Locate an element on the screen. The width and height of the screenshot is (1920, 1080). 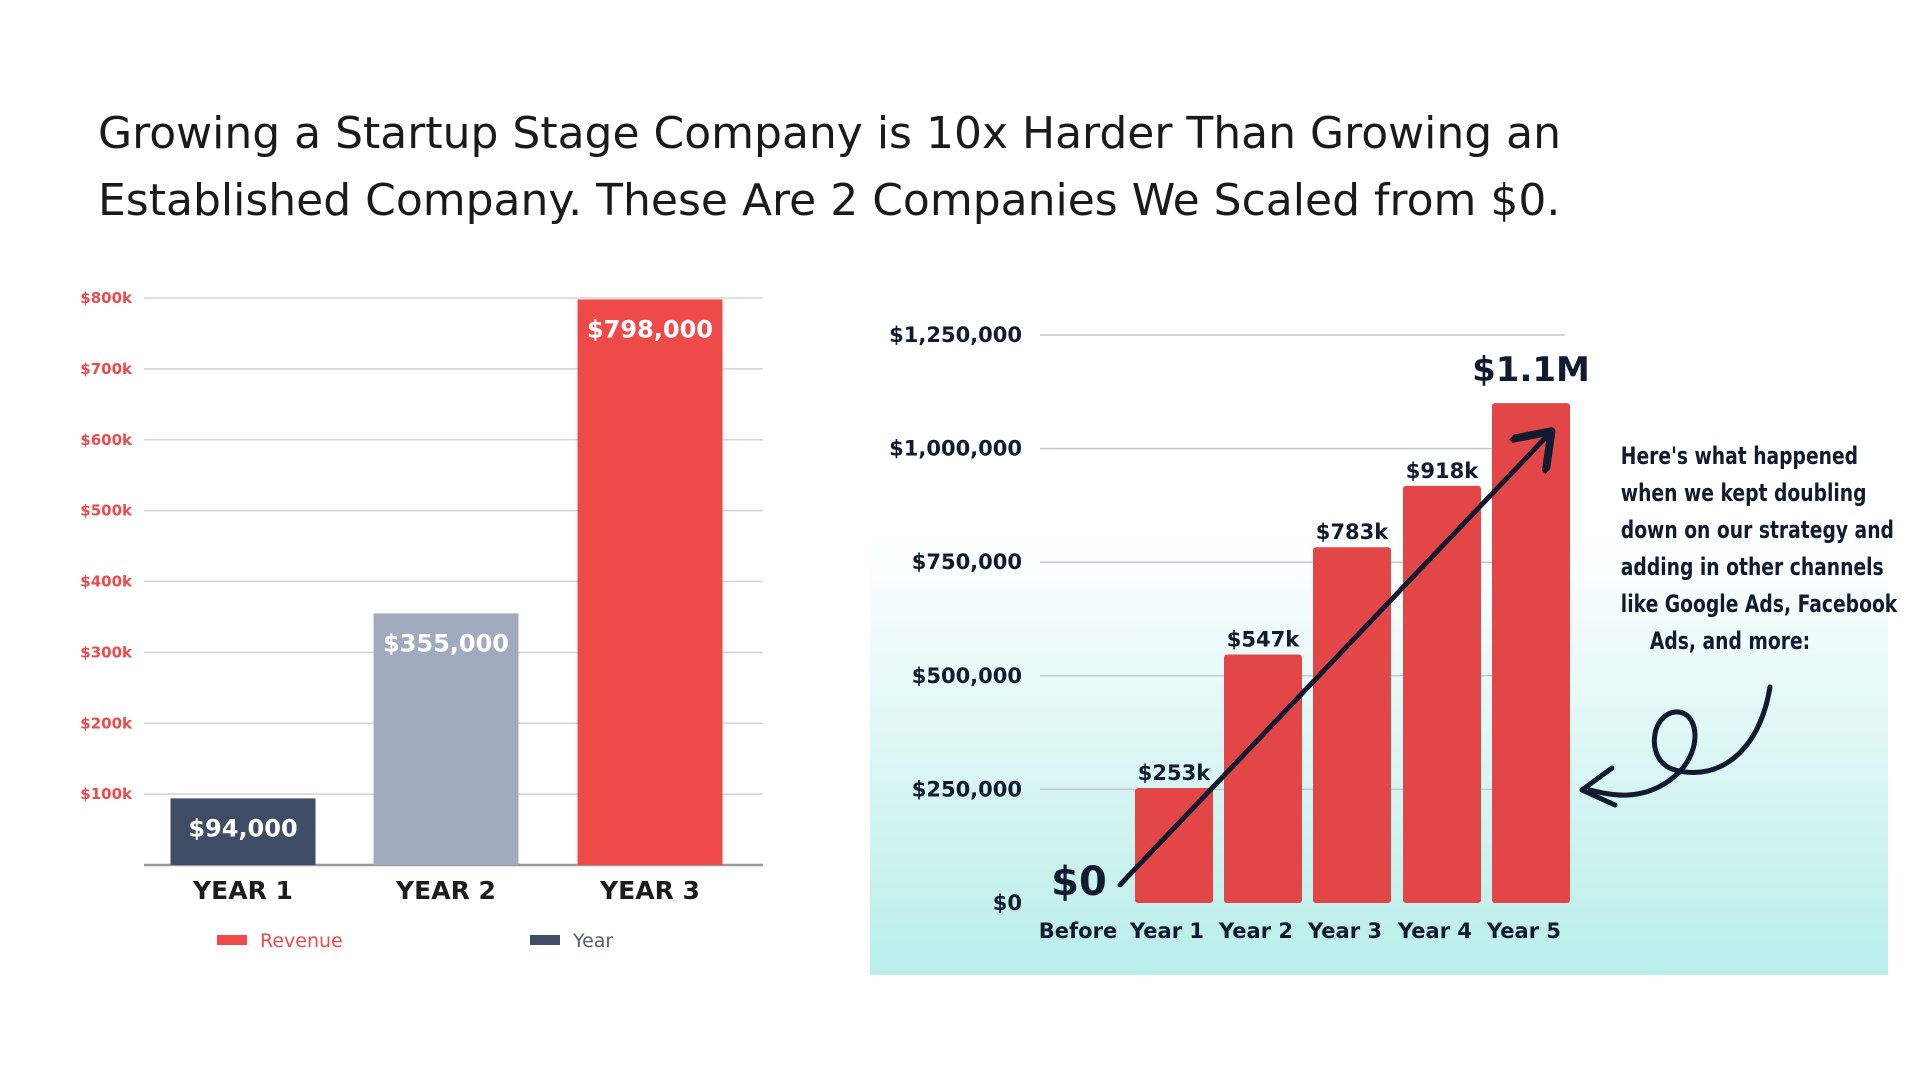
y-tick-label: $0 is located at coordinates (1007, 903).